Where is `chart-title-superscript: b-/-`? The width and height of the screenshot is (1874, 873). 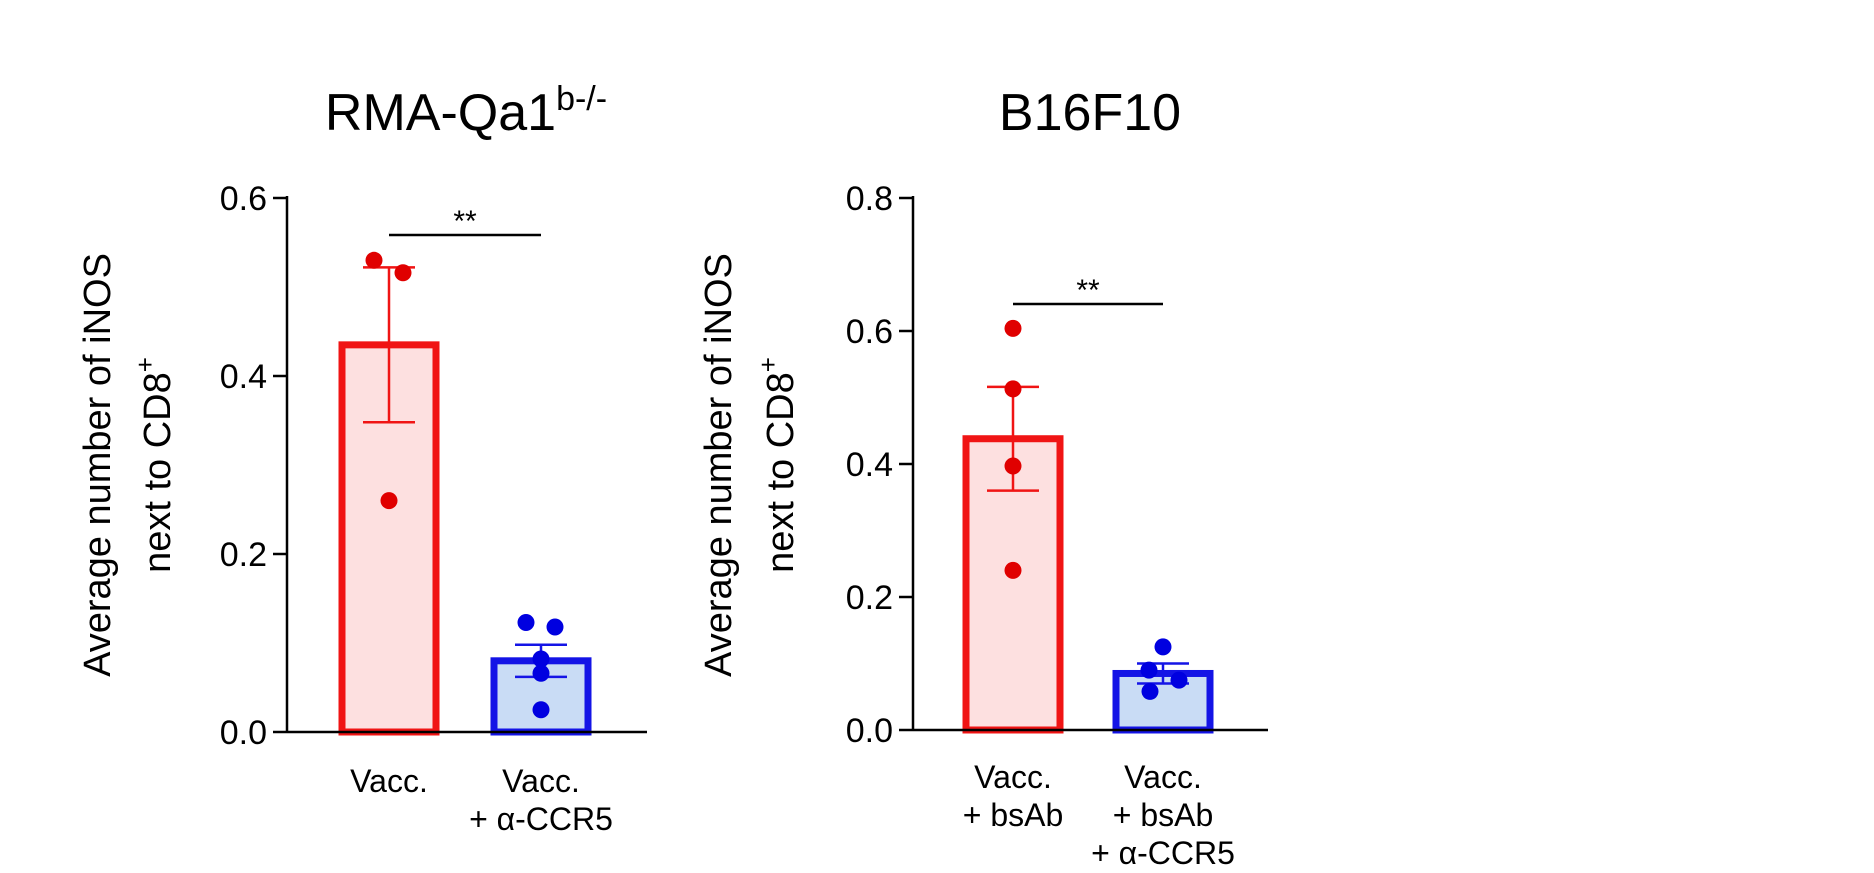 chart-title-superscript: b-/- is located at coordinates (581, 99).